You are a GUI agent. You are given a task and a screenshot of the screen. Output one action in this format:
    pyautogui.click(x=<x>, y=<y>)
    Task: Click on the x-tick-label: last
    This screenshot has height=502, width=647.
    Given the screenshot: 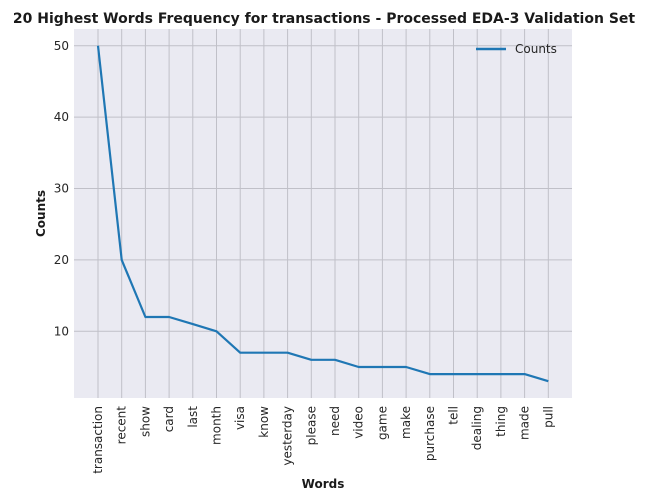 What is the action you would take?
    pyautogui.click(x=193, y=417)
    